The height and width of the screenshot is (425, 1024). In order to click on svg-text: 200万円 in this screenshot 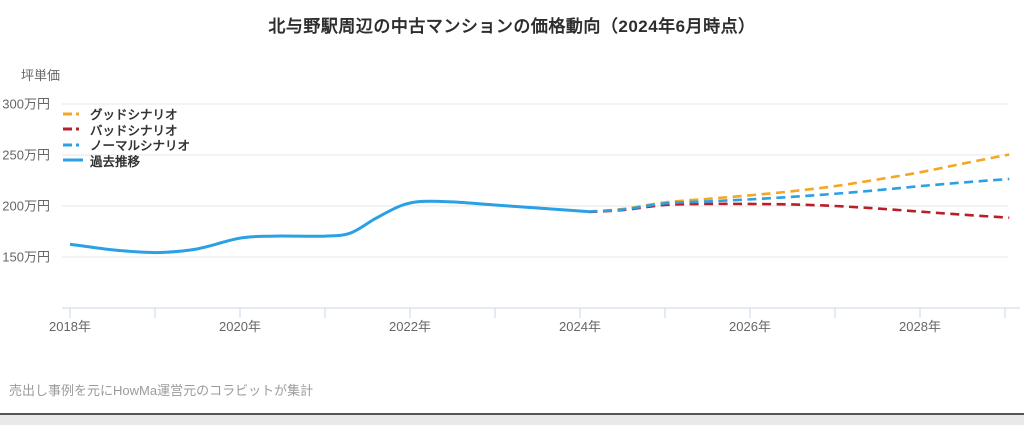, I will do `click(26, 206)`.